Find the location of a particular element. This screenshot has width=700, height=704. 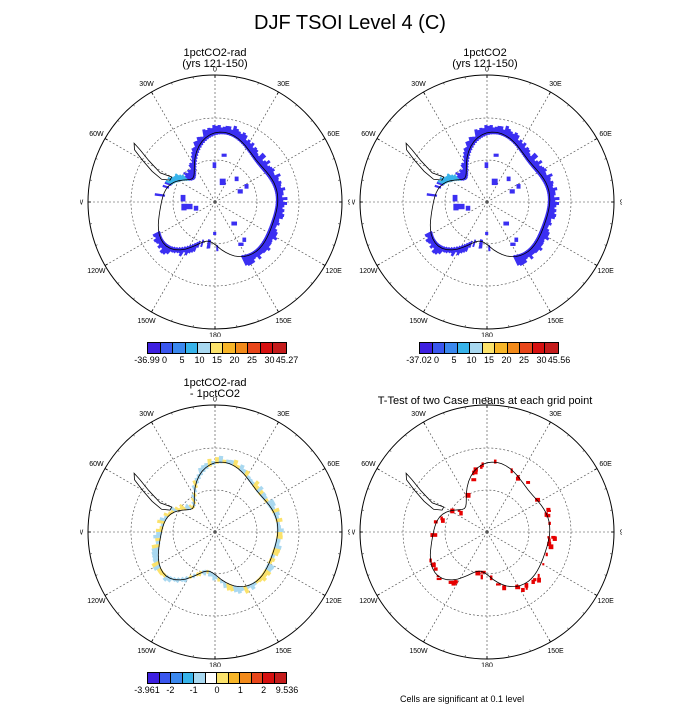

colorbar-tick-label: -36.99 is located at coordinates (147, 360).